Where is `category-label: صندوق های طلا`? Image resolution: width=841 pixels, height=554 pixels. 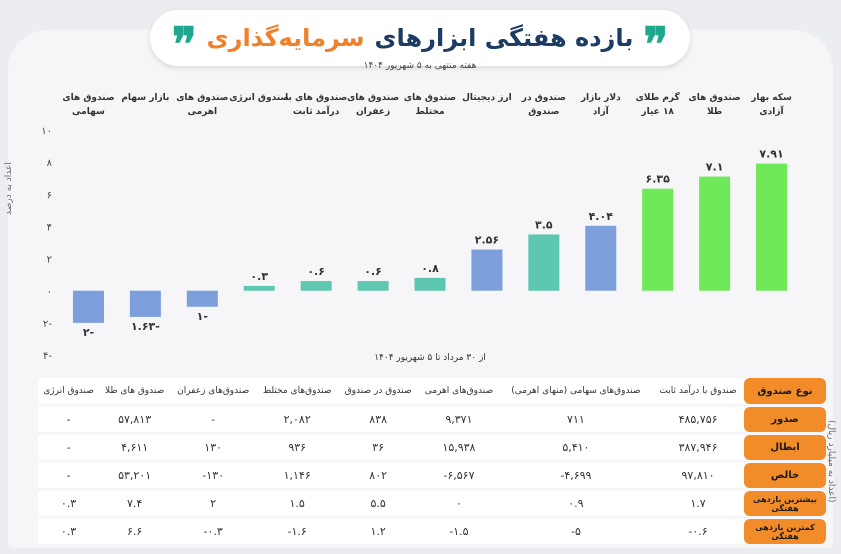 category-label: صندوق های طلا is located at coordinates (715, 105).